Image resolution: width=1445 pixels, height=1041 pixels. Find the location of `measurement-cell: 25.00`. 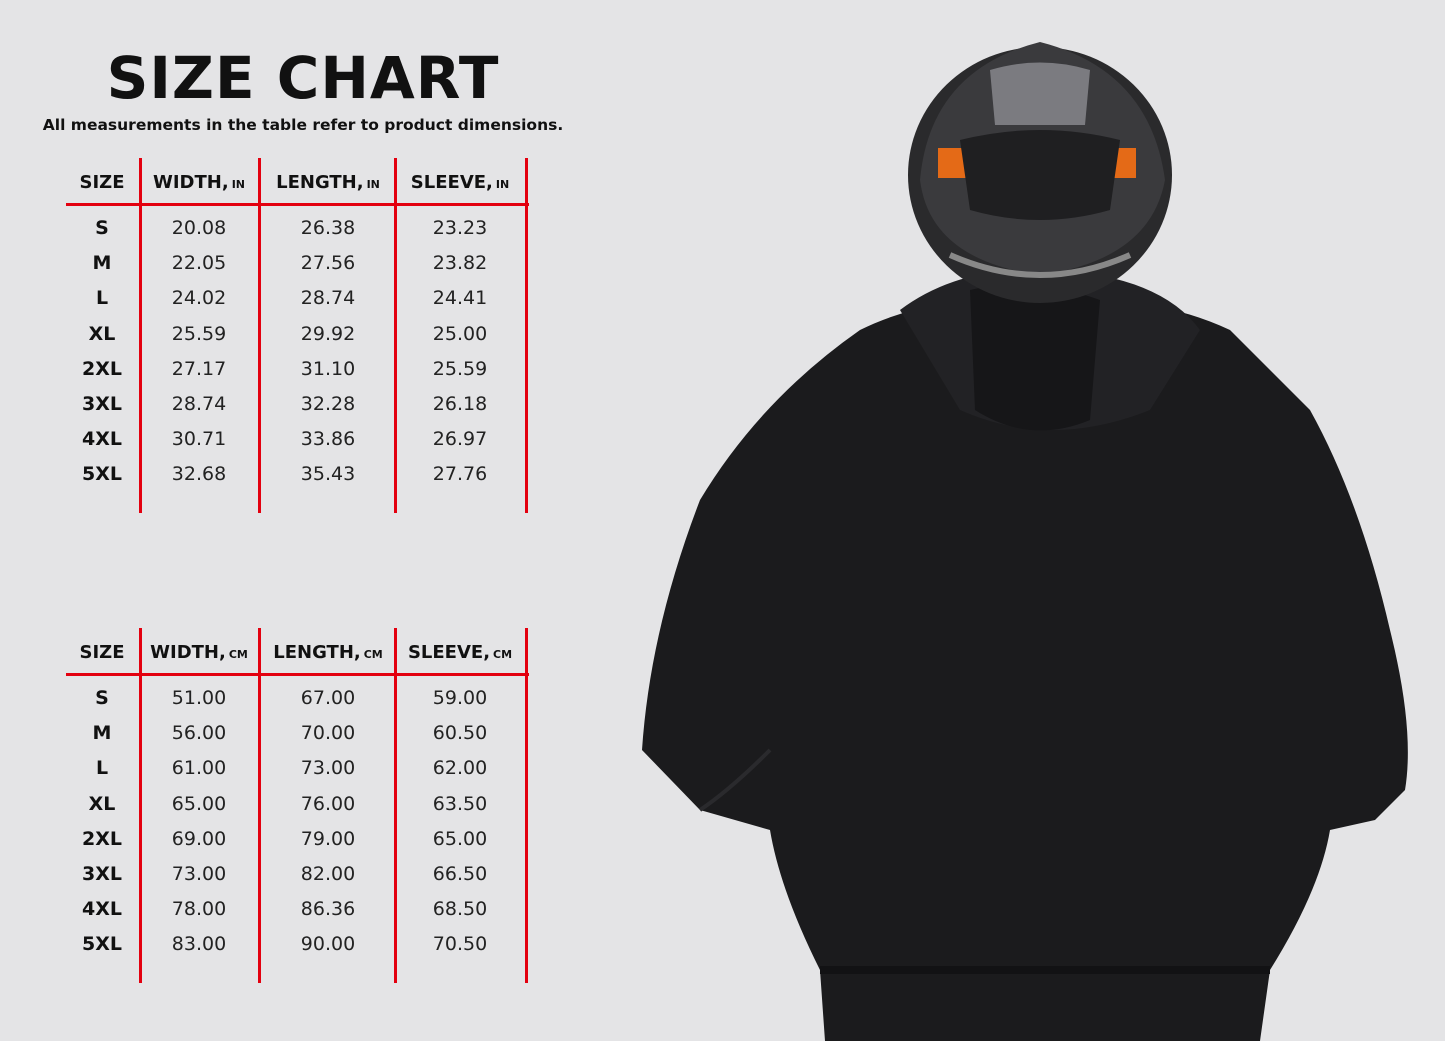

measurement-cell: 25.00 is located at coordinates (460, 333).